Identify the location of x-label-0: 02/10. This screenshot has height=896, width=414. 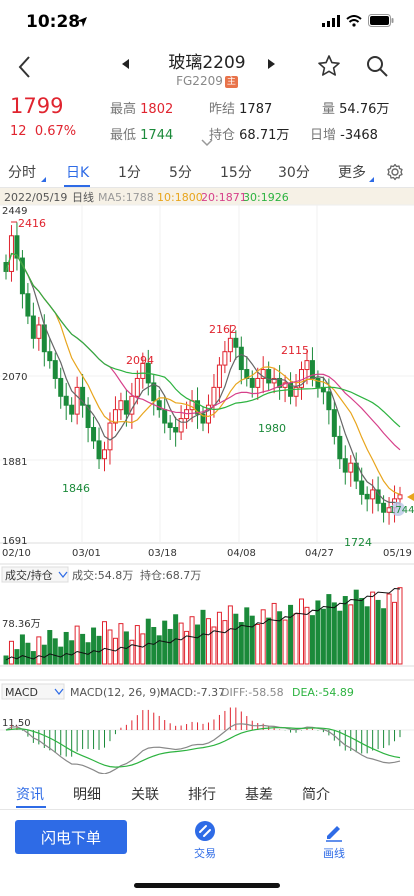
(16, 553).